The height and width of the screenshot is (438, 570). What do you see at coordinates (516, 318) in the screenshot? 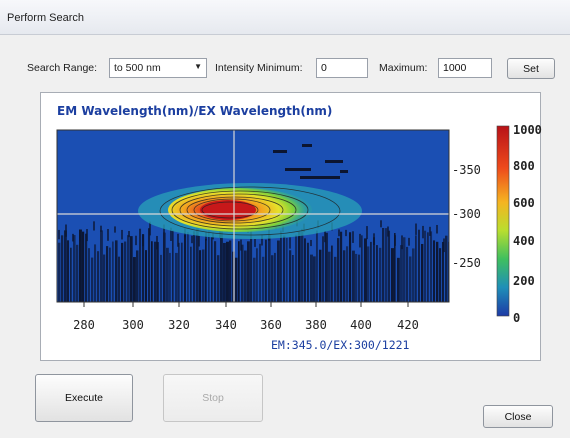
I see `color-scale-label: 0` at bounding box center [516, 318].